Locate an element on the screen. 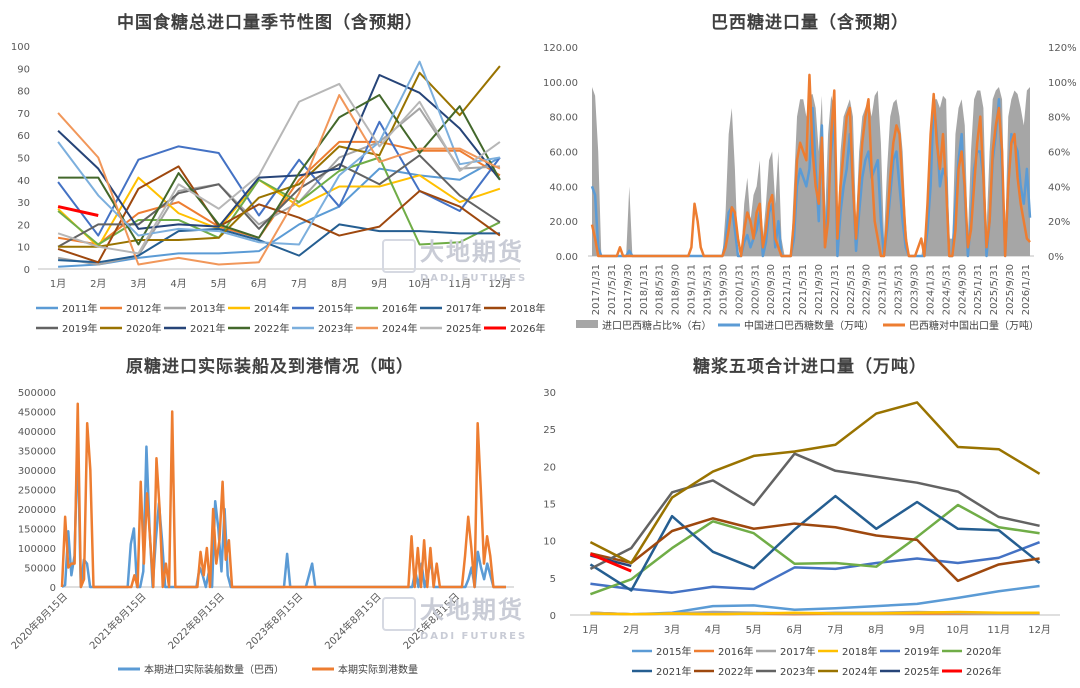  y-tick-label: 100 is located at coordinates (20, 47).